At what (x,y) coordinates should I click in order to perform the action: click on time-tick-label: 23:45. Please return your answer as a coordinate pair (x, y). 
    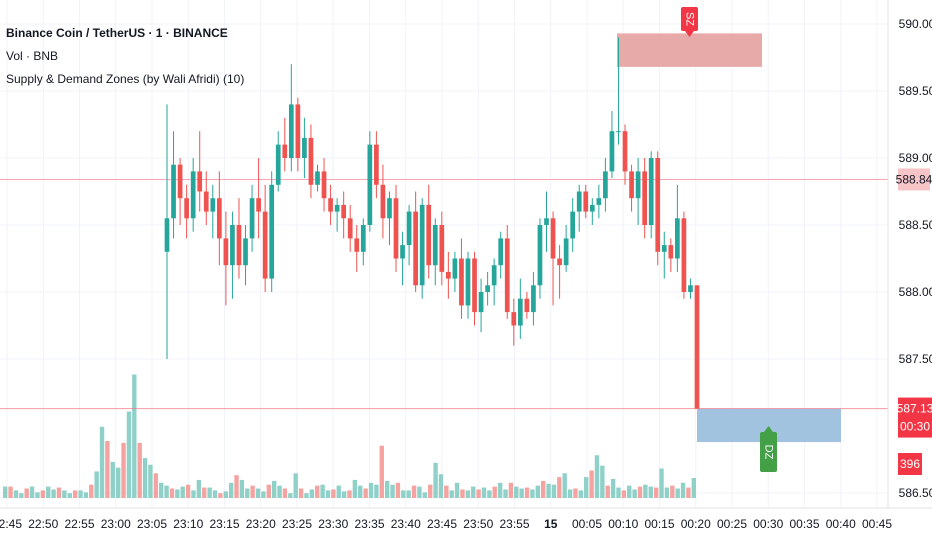
    Looking at the image, I should click on (442, 524).